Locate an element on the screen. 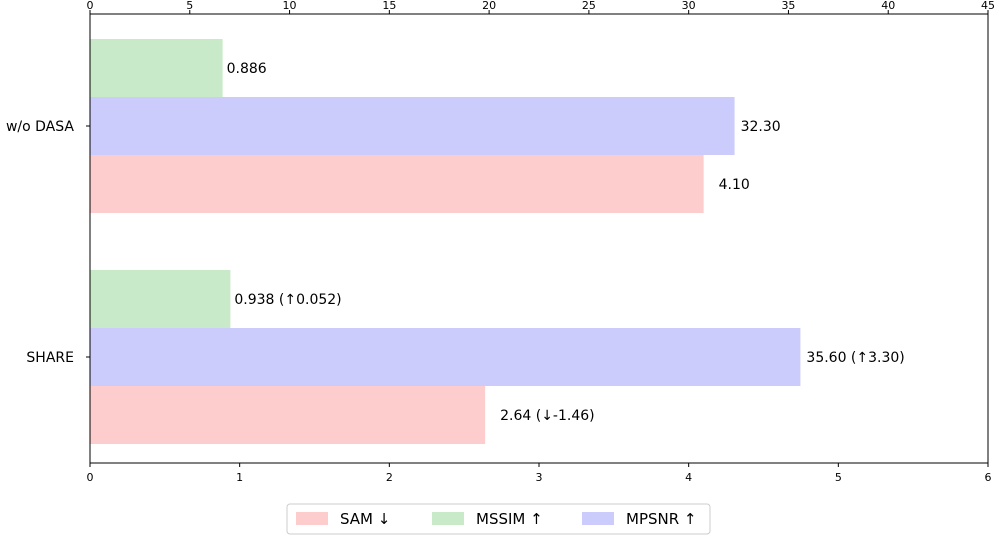 This screenshot has height=535, width=996. bar-w-o-dasa-sam is located at coordinates (397, 184).